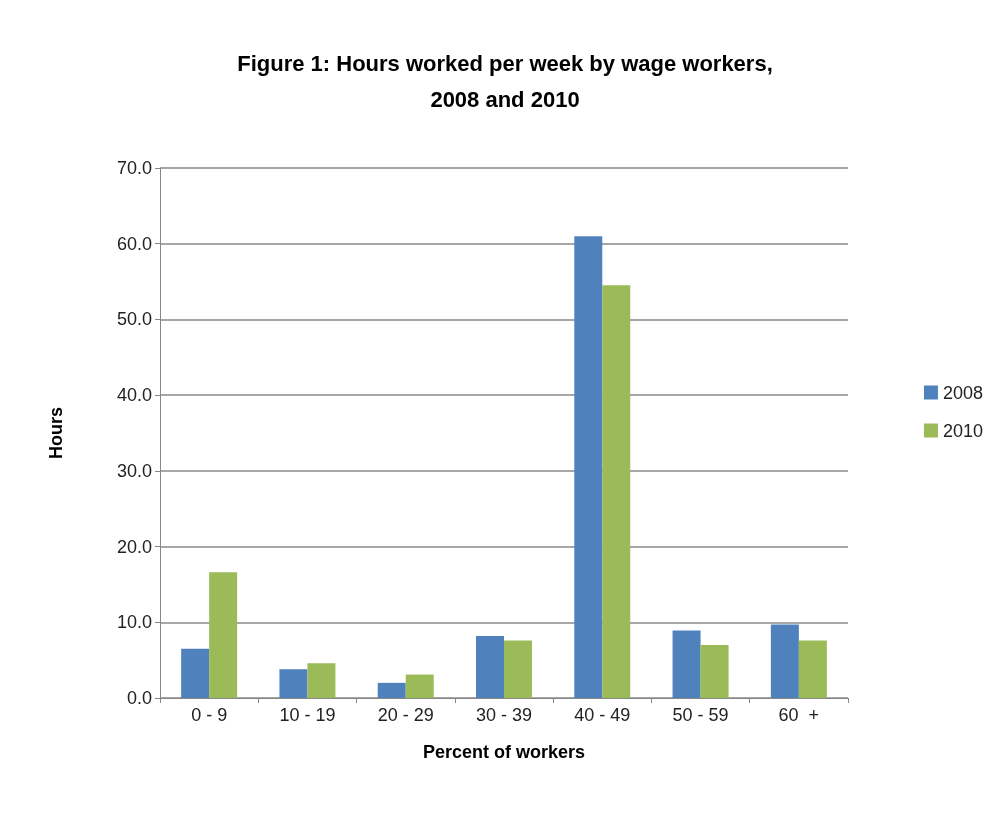 The width and height of the screenshot is (1008, 823). I want to click on x-axis-title: Percent of workers, so click(504, 752).